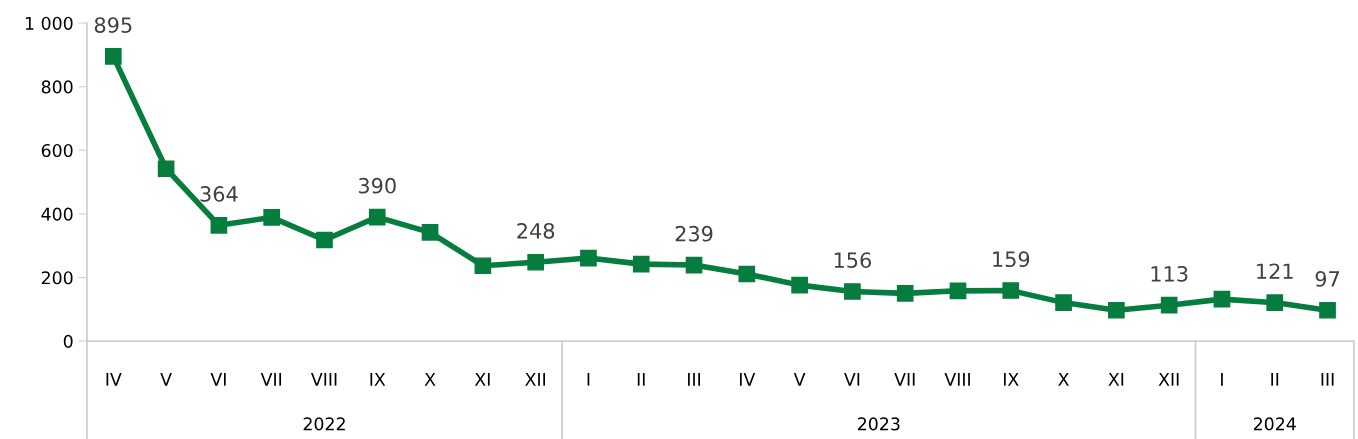  What do you see at coordinates (852, 260) in the screenshot?
I see `data-label: 156` at bounding box center [852, 260].